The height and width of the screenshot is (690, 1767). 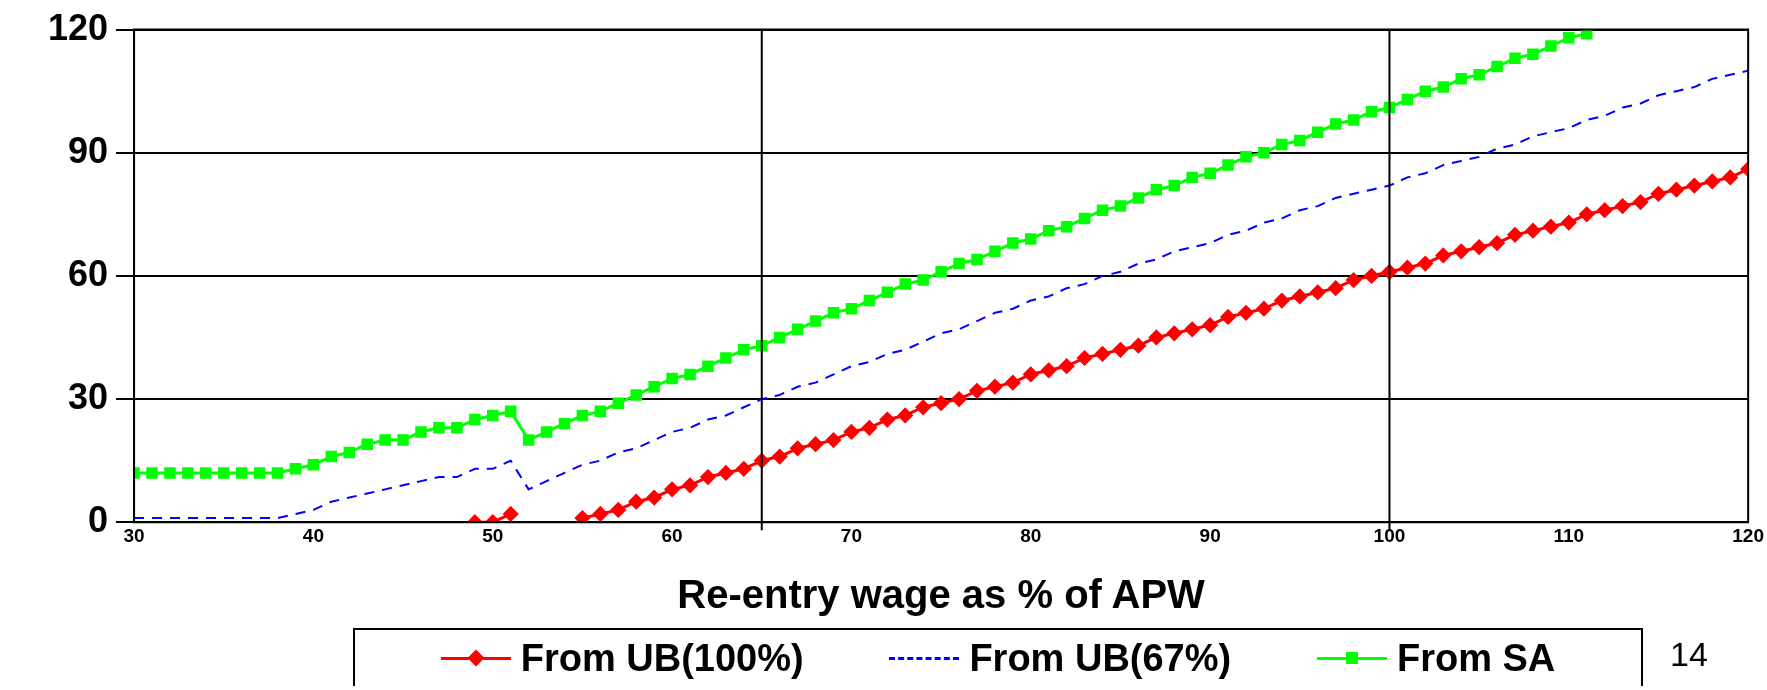 I want to click on x-tick-label: 30, so click(x=134, y=535).